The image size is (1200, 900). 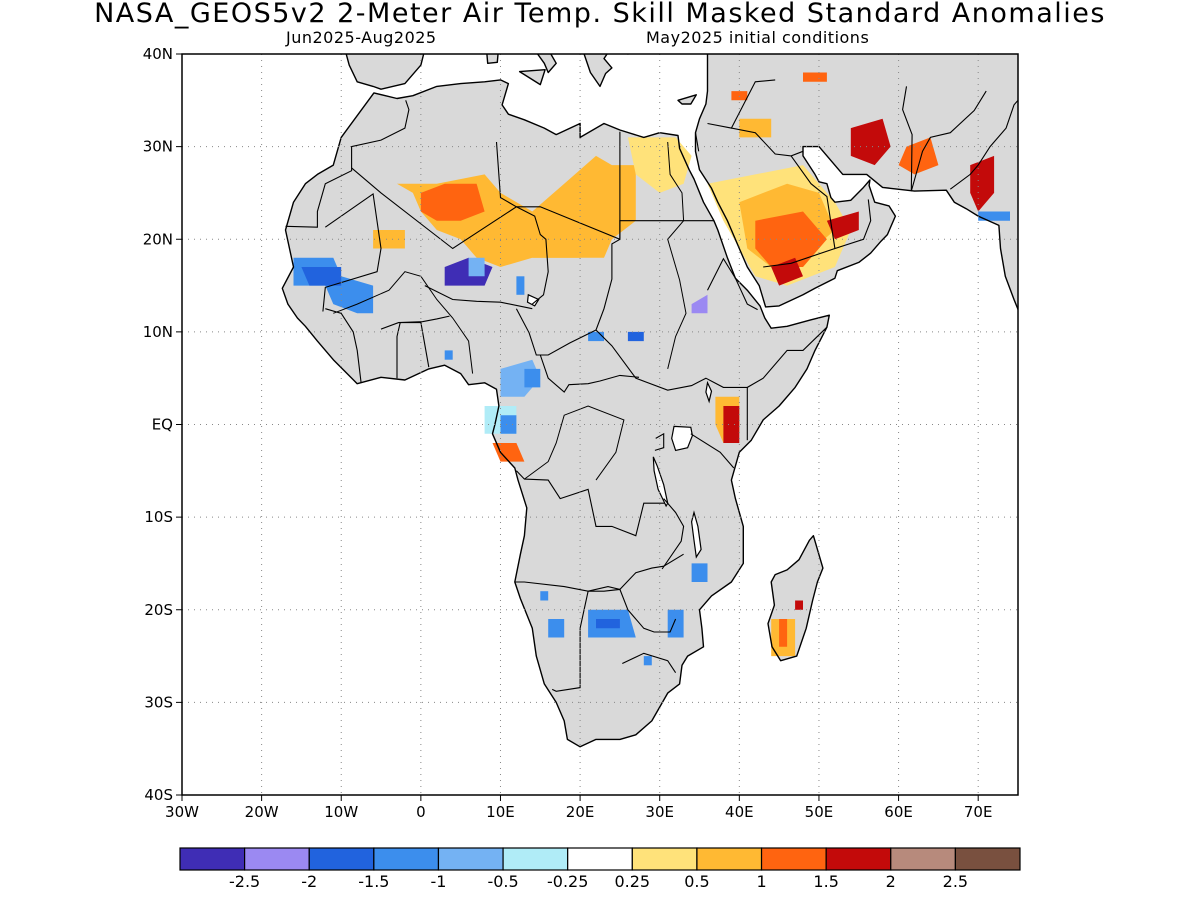 I want to click on lon-tick-label: 60E, so click(x=898, y=812).